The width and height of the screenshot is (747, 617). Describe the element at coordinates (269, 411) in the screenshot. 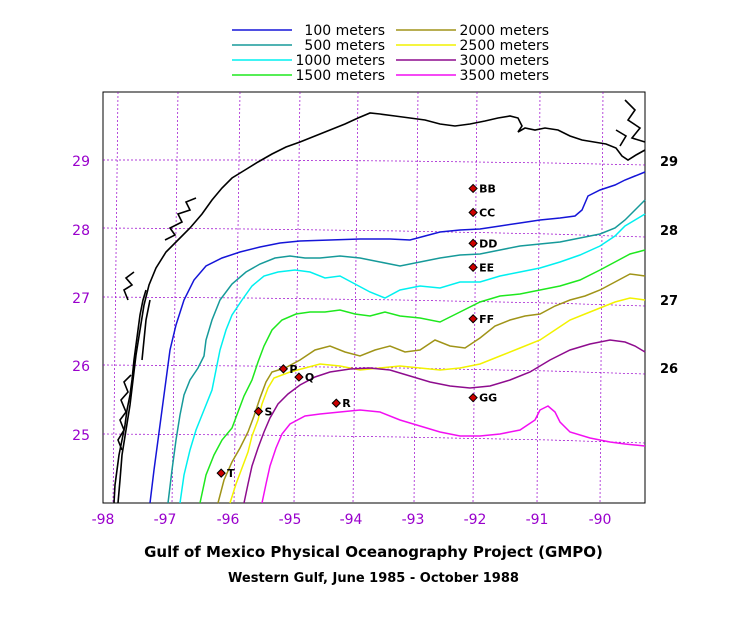

I see `station-label: S` at that location.